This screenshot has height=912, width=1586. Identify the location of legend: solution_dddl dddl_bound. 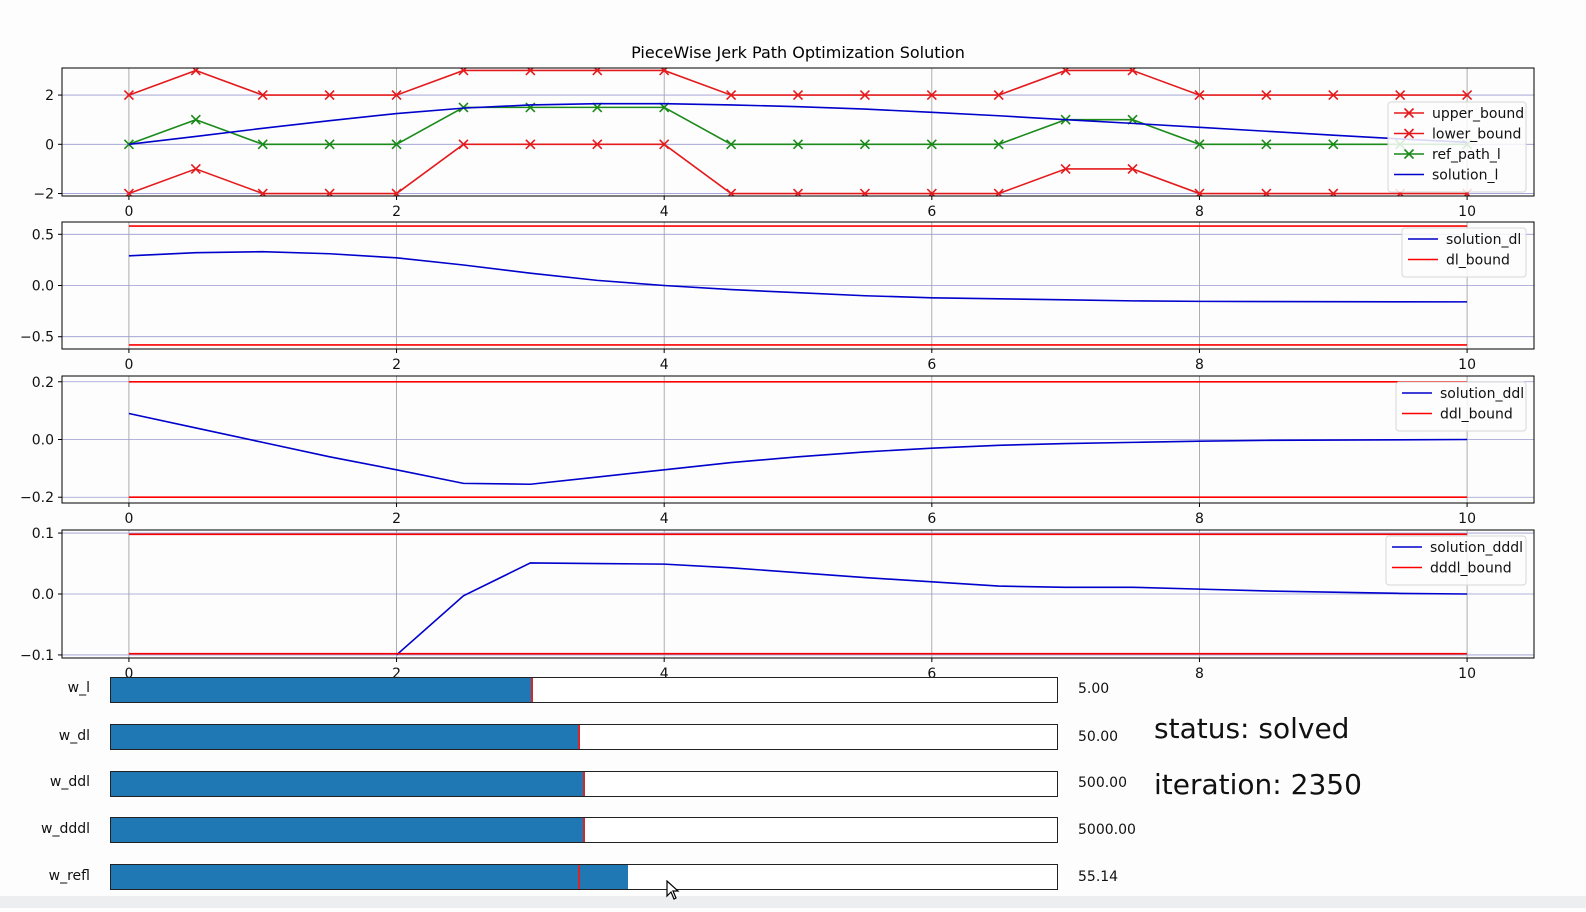
(1456, 560).